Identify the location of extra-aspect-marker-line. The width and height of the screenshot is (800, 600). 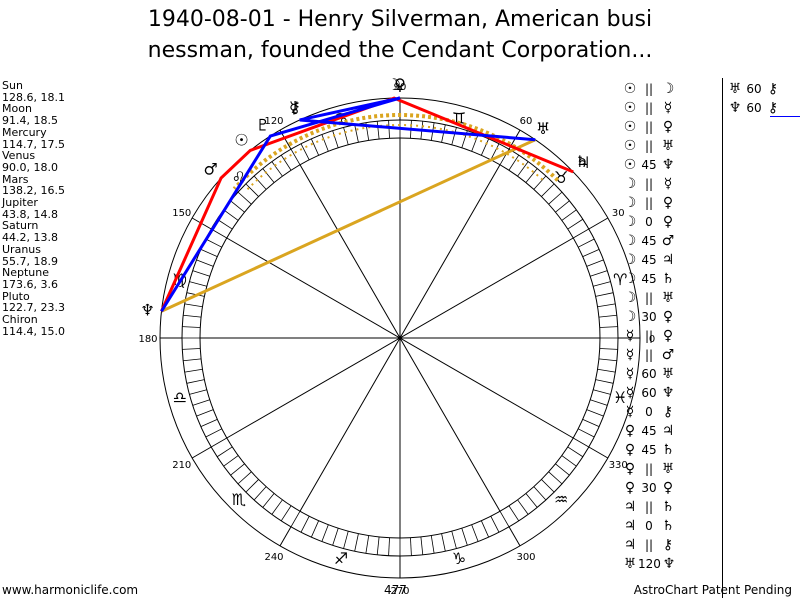
(785, 116).